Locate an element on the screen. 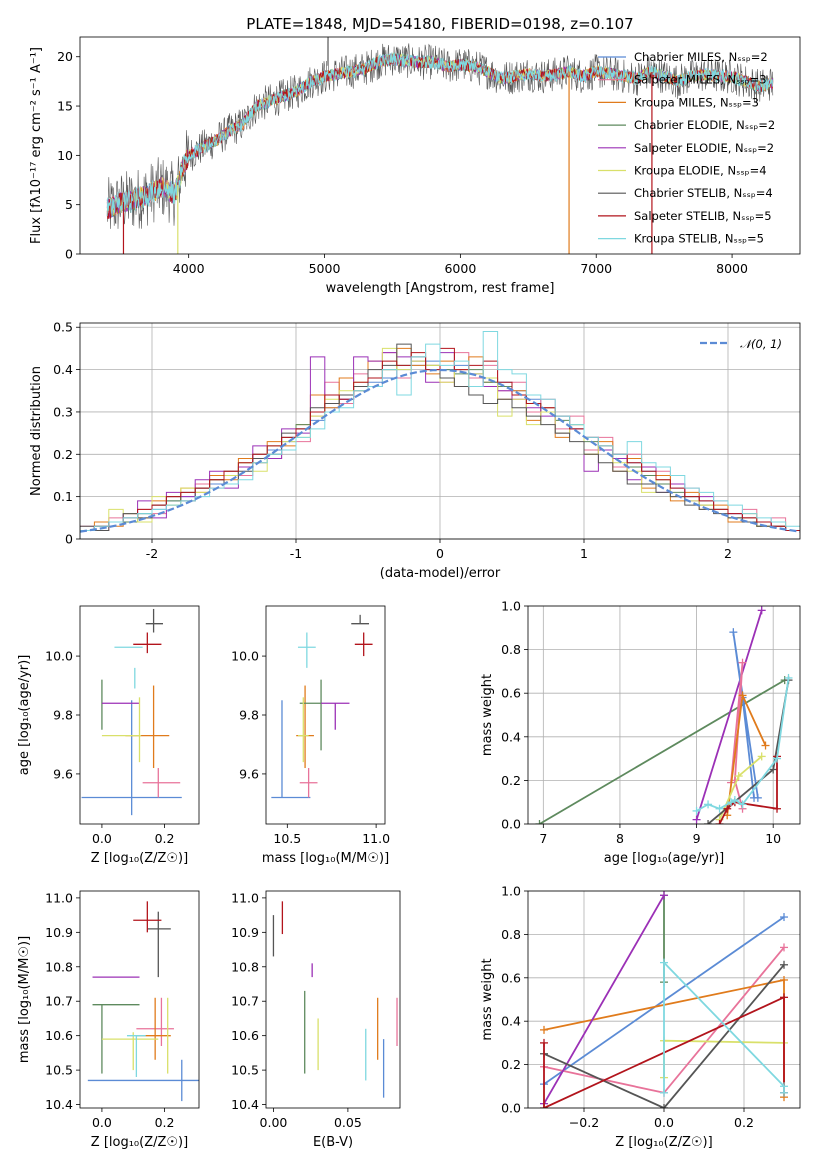  x-axis-label: E(B-V) is located at coordinates (333, 1142).